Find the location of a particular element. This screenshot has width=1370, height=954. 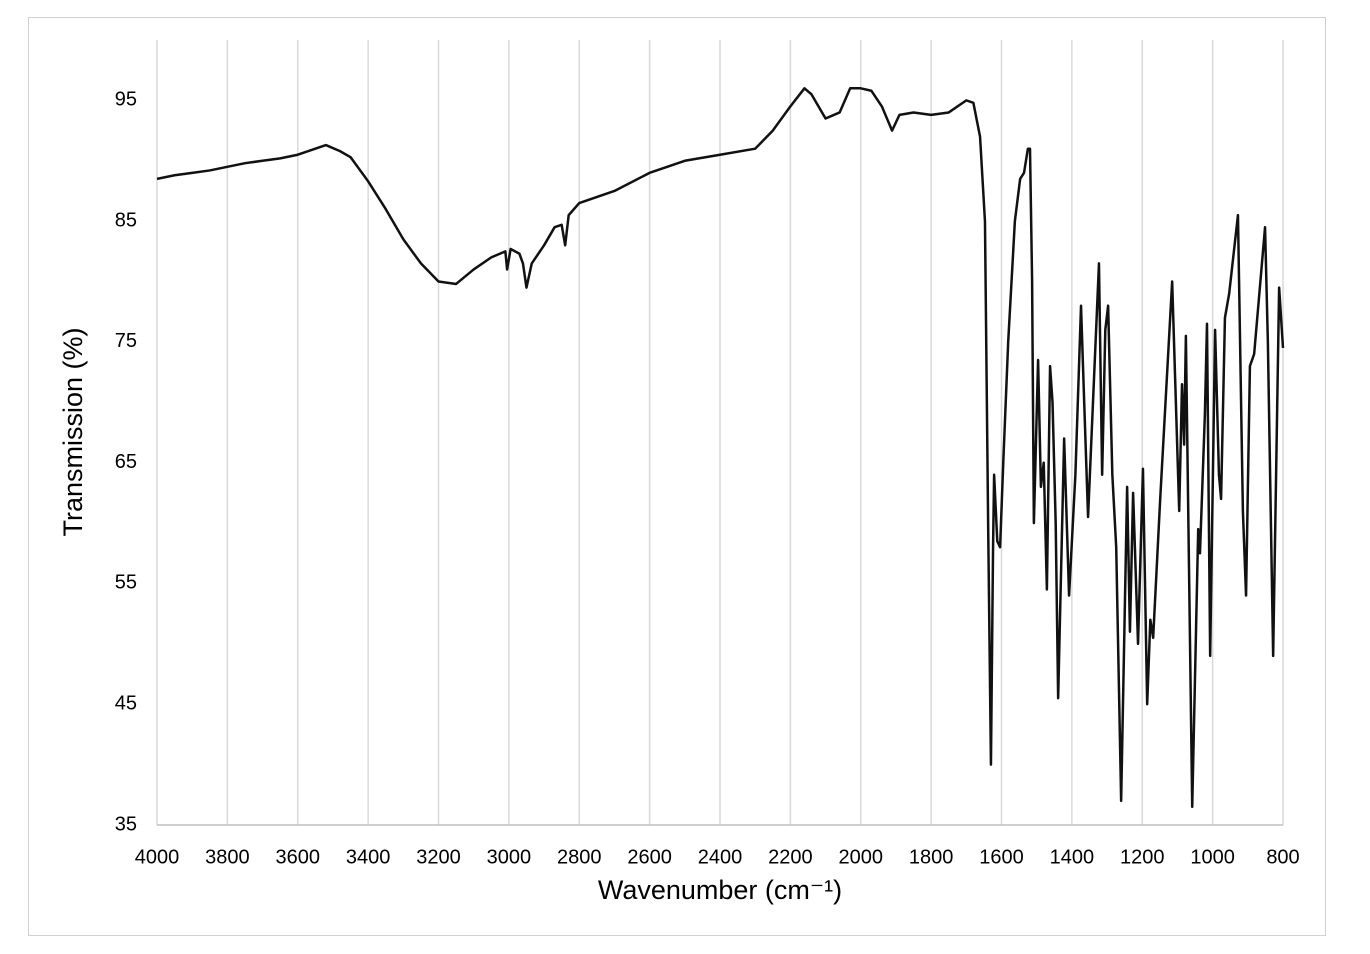

x-tick-label: 3000 is located at coordinates (509, 857).